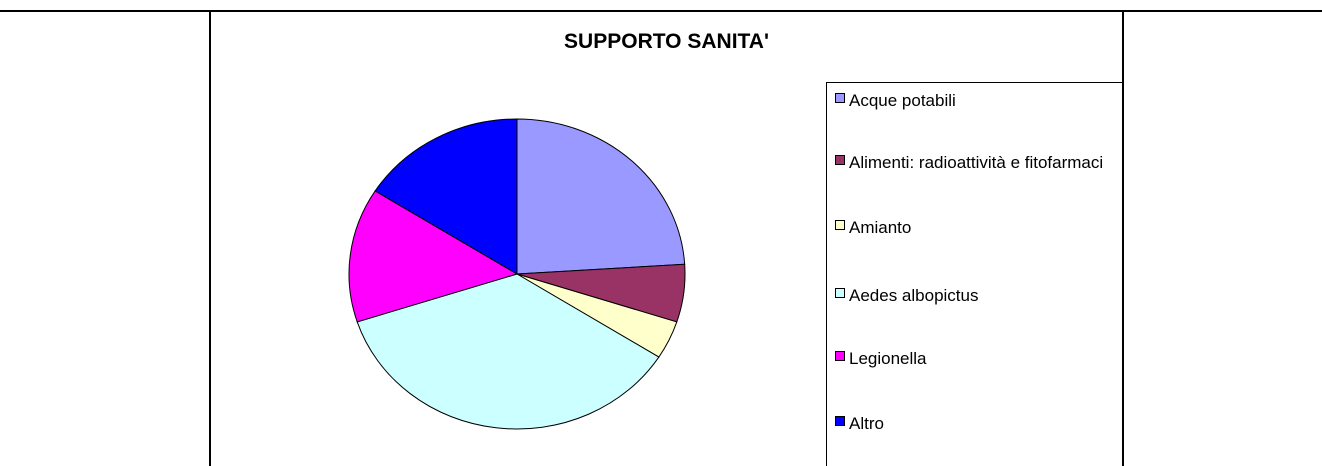 The width and height of the screenshot is (1322, 466). I want to click on frame-top-line, so click(661, 11).